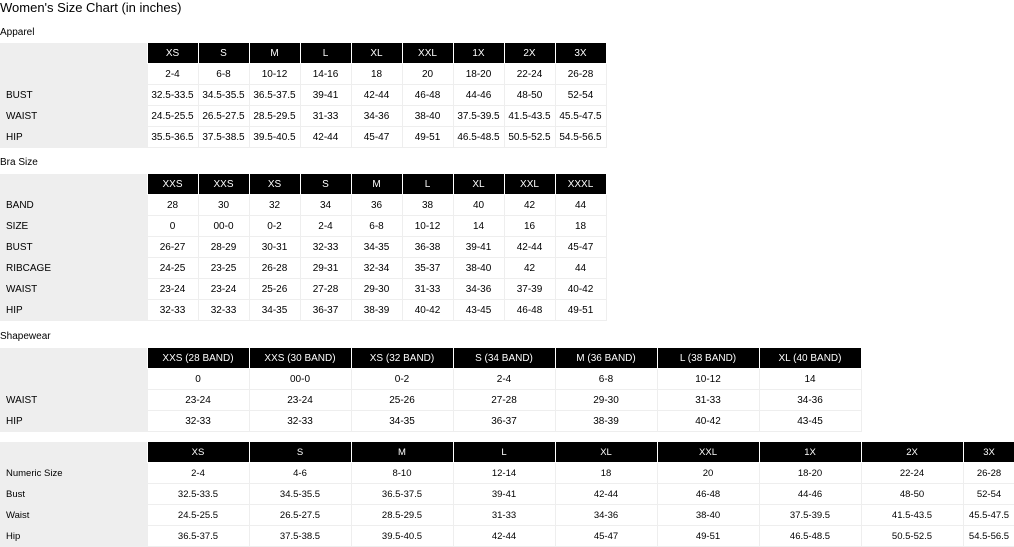 The image size is (1014, 547). What do you see at coordinates (708, 358) in the screenshot?
I see `column-header: L (38 BAND)` at bounding box center [708, 358].